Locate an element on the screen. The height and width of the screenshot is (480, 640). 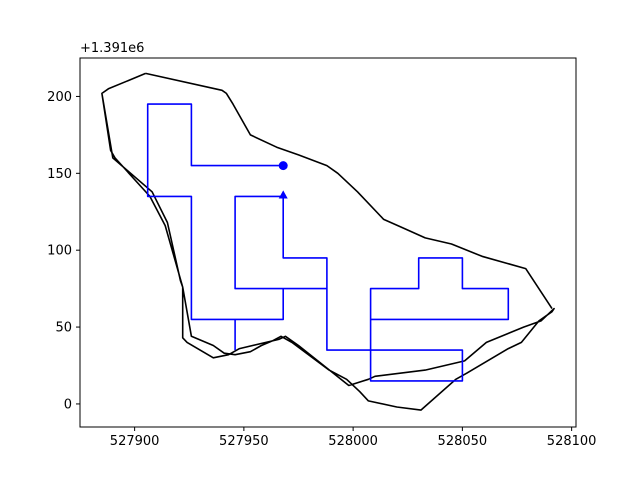
marker-end is located at coordinates (283, 194).